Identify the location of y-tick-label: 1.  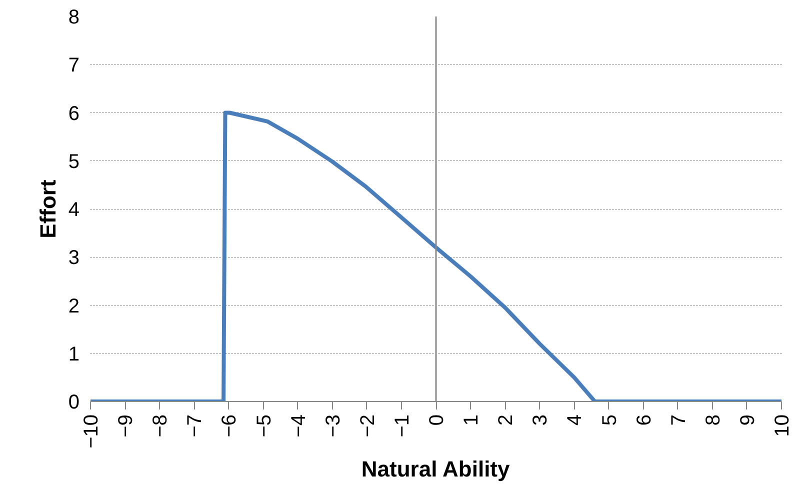
(74, 354).